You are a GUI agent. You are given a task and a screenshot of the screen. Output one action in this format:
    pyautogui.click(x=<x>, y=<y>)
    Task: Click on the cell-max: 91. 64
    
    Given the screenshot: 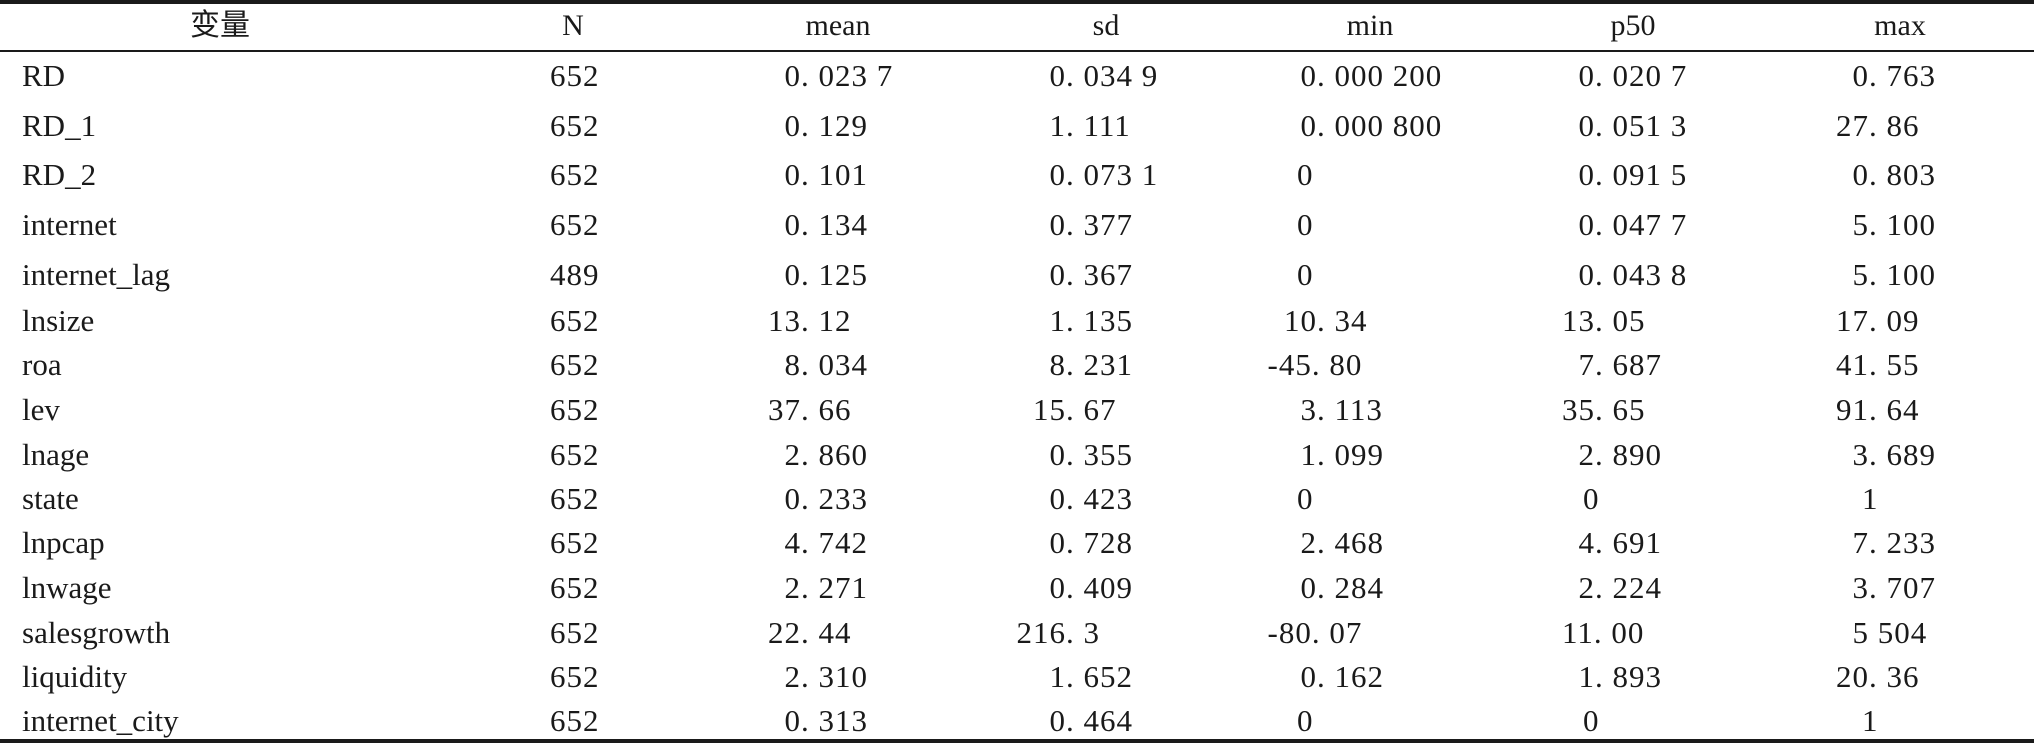 What is the action you would take?
    pyautogui.click(x=1878, y=409)
    